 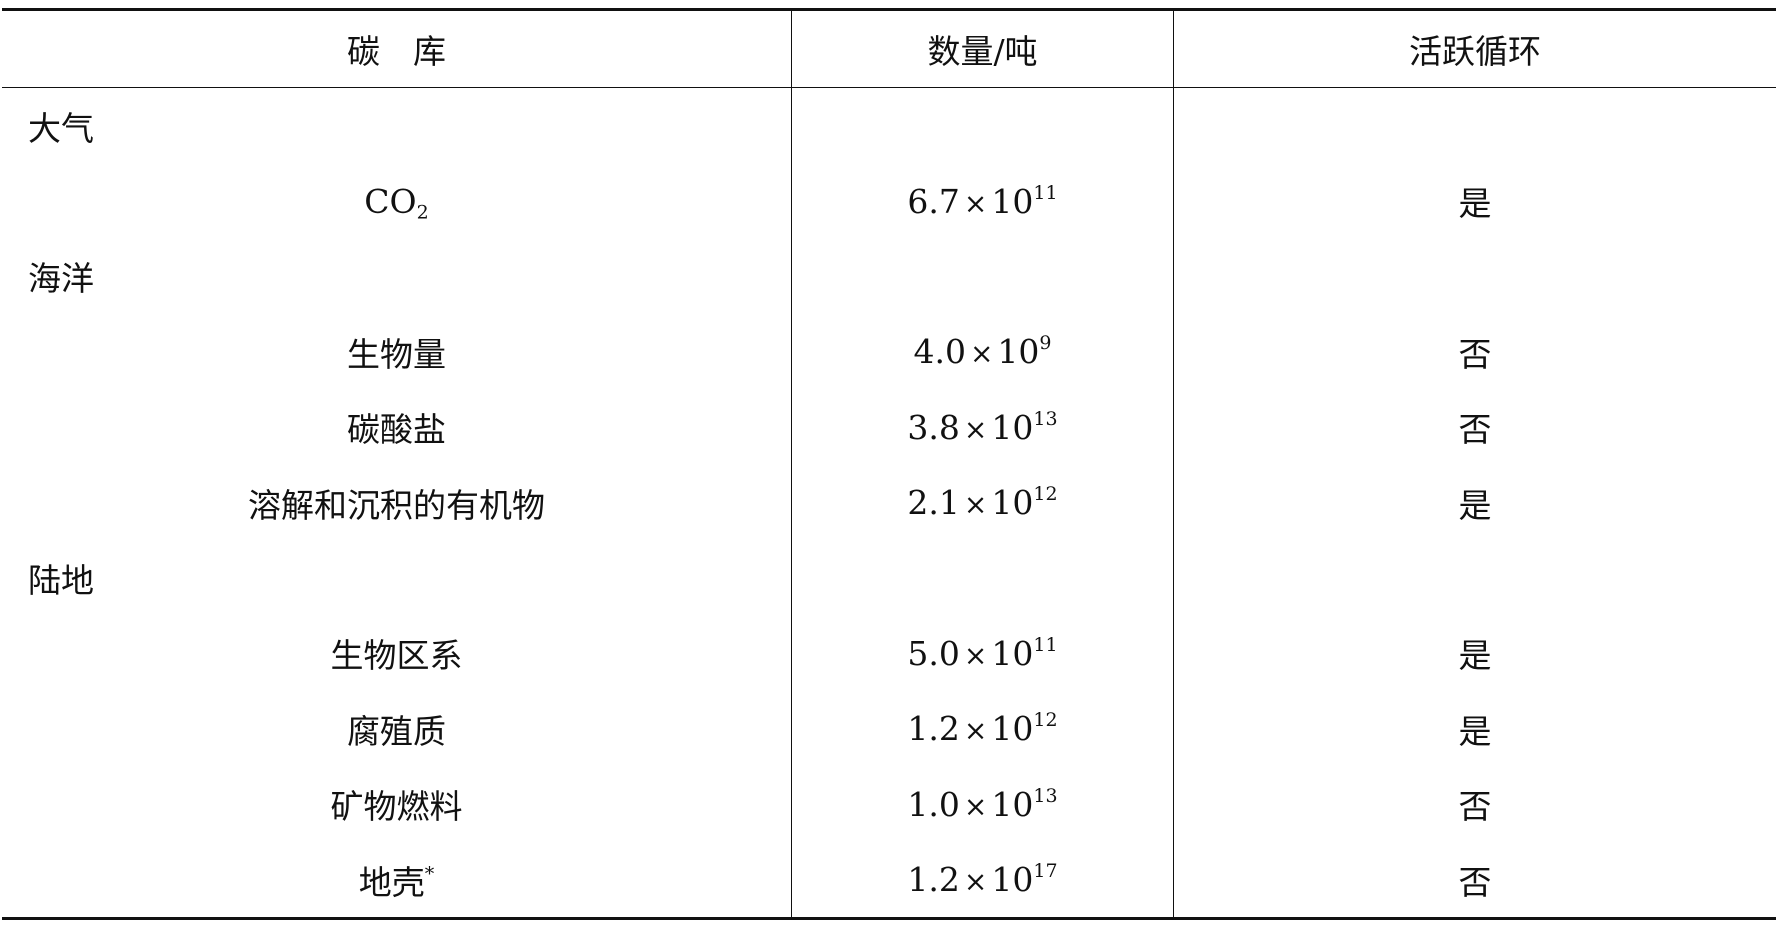 I want to click on pool-name: CO, so click(x=390, y=201).